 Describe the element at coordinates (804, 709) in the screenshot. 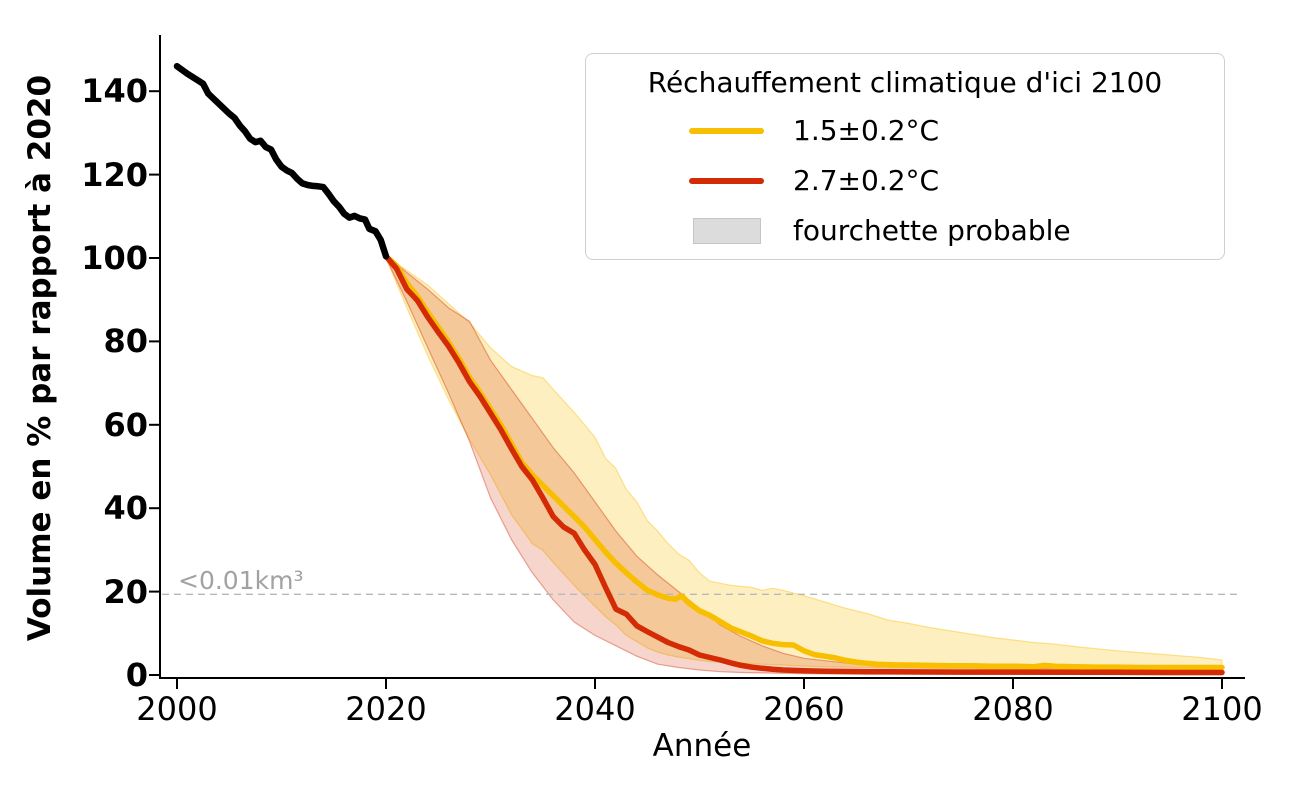

I see `x-tick-label: 2060` at that location.